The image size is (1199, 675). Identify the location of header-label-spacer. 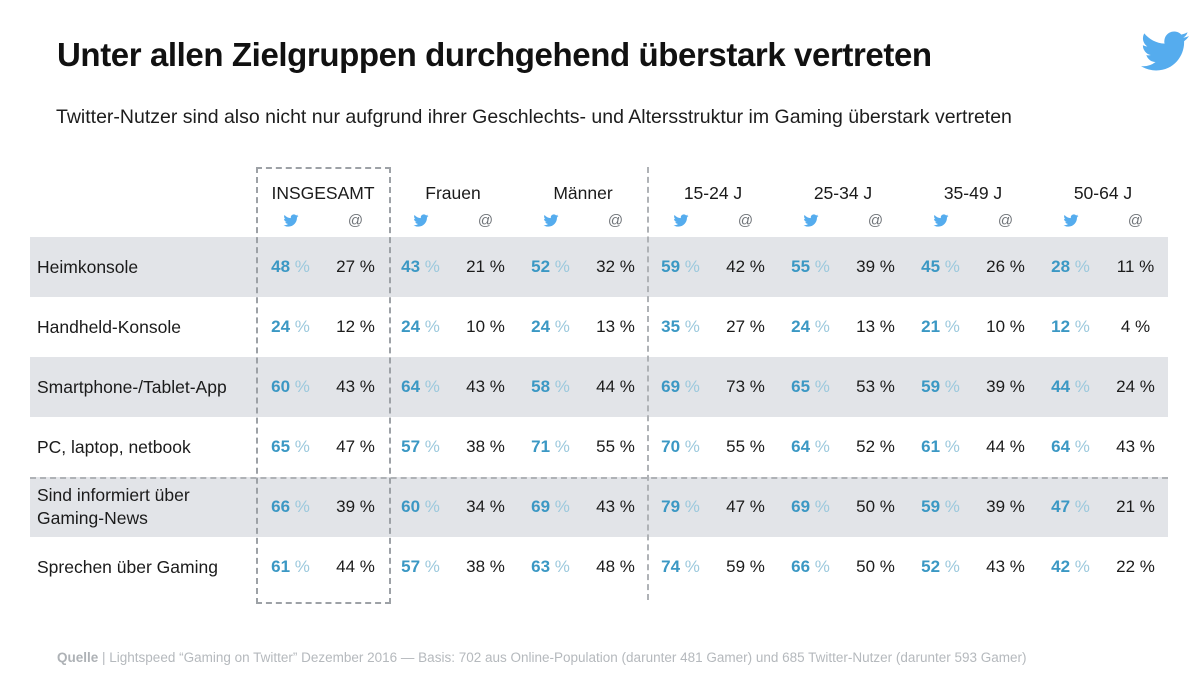
(144, 203).